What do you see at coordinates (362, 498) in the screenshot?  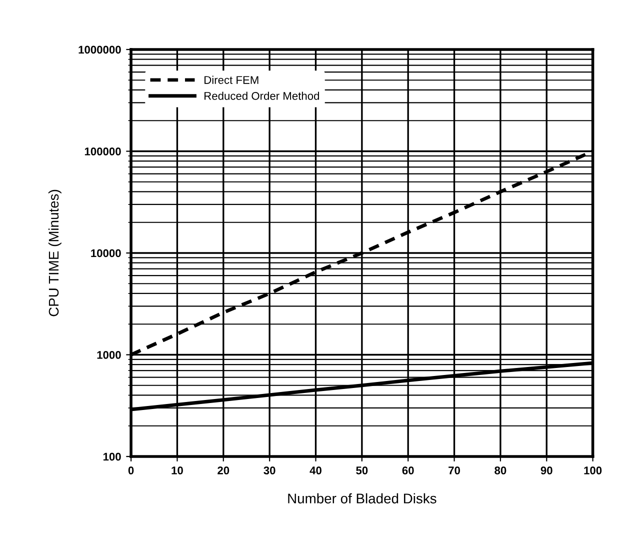 I see `x-axis-title: Number of Bladed Disks` at bounding box center [362, 498].